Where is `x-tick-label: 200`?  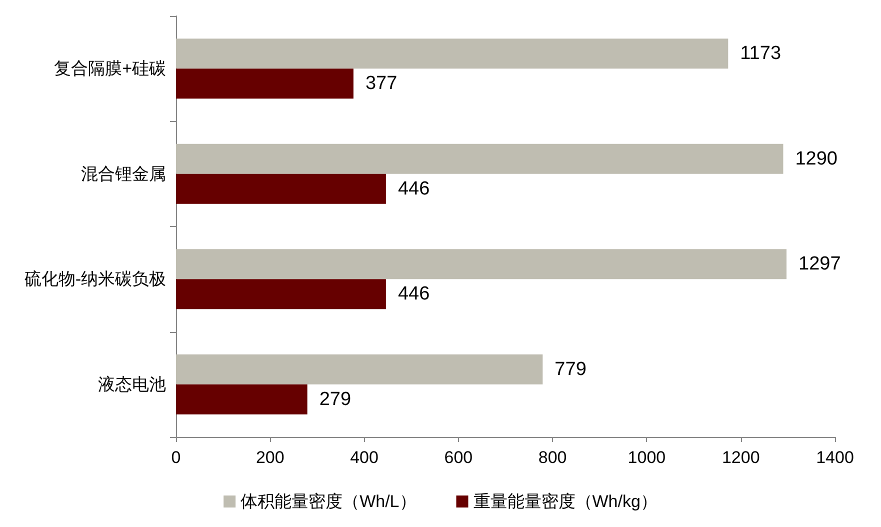
x-tick-label: 200 is located at coordinates (270, 457).